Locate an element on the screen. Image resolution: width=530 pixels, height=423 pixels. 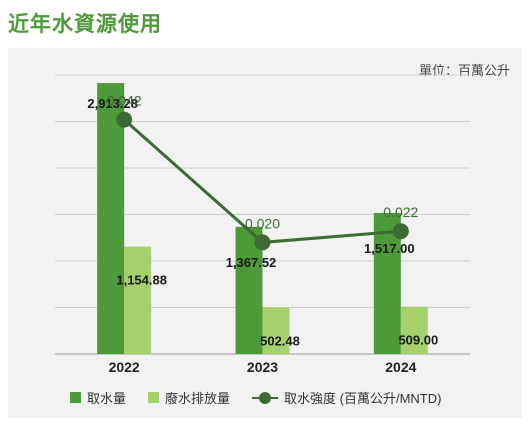
legend-item-intake: 取水量 is located at coordinates (98, 397).